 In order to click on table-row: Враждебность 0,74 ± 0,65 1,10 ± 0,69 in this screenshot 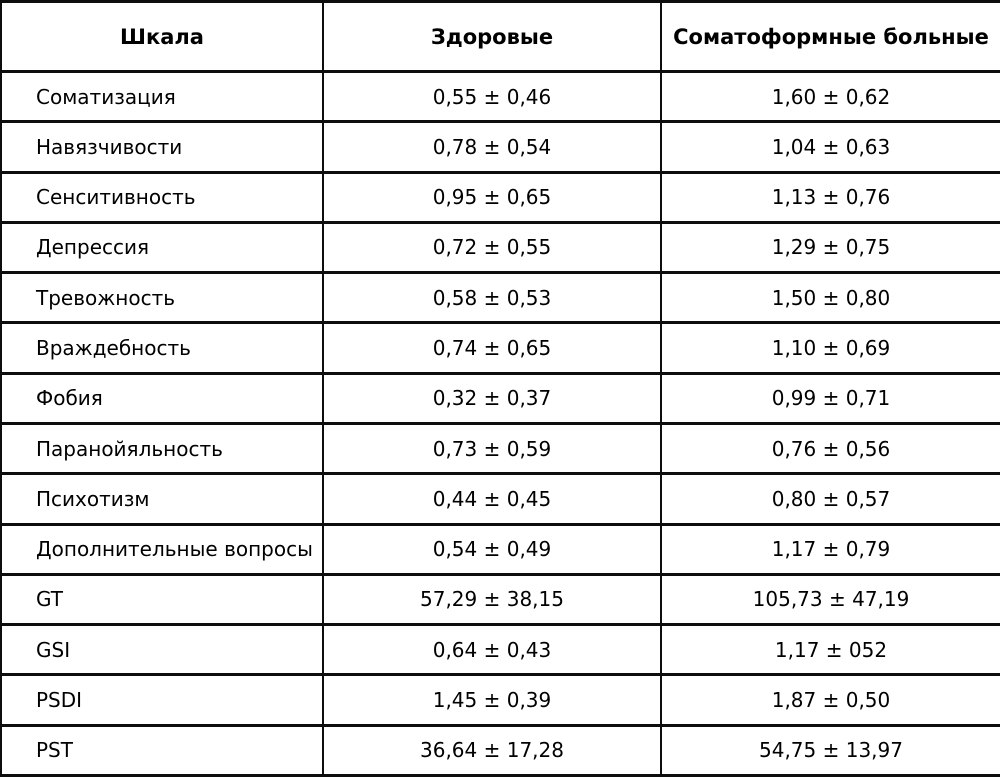, I will do `click(500, 348)`.